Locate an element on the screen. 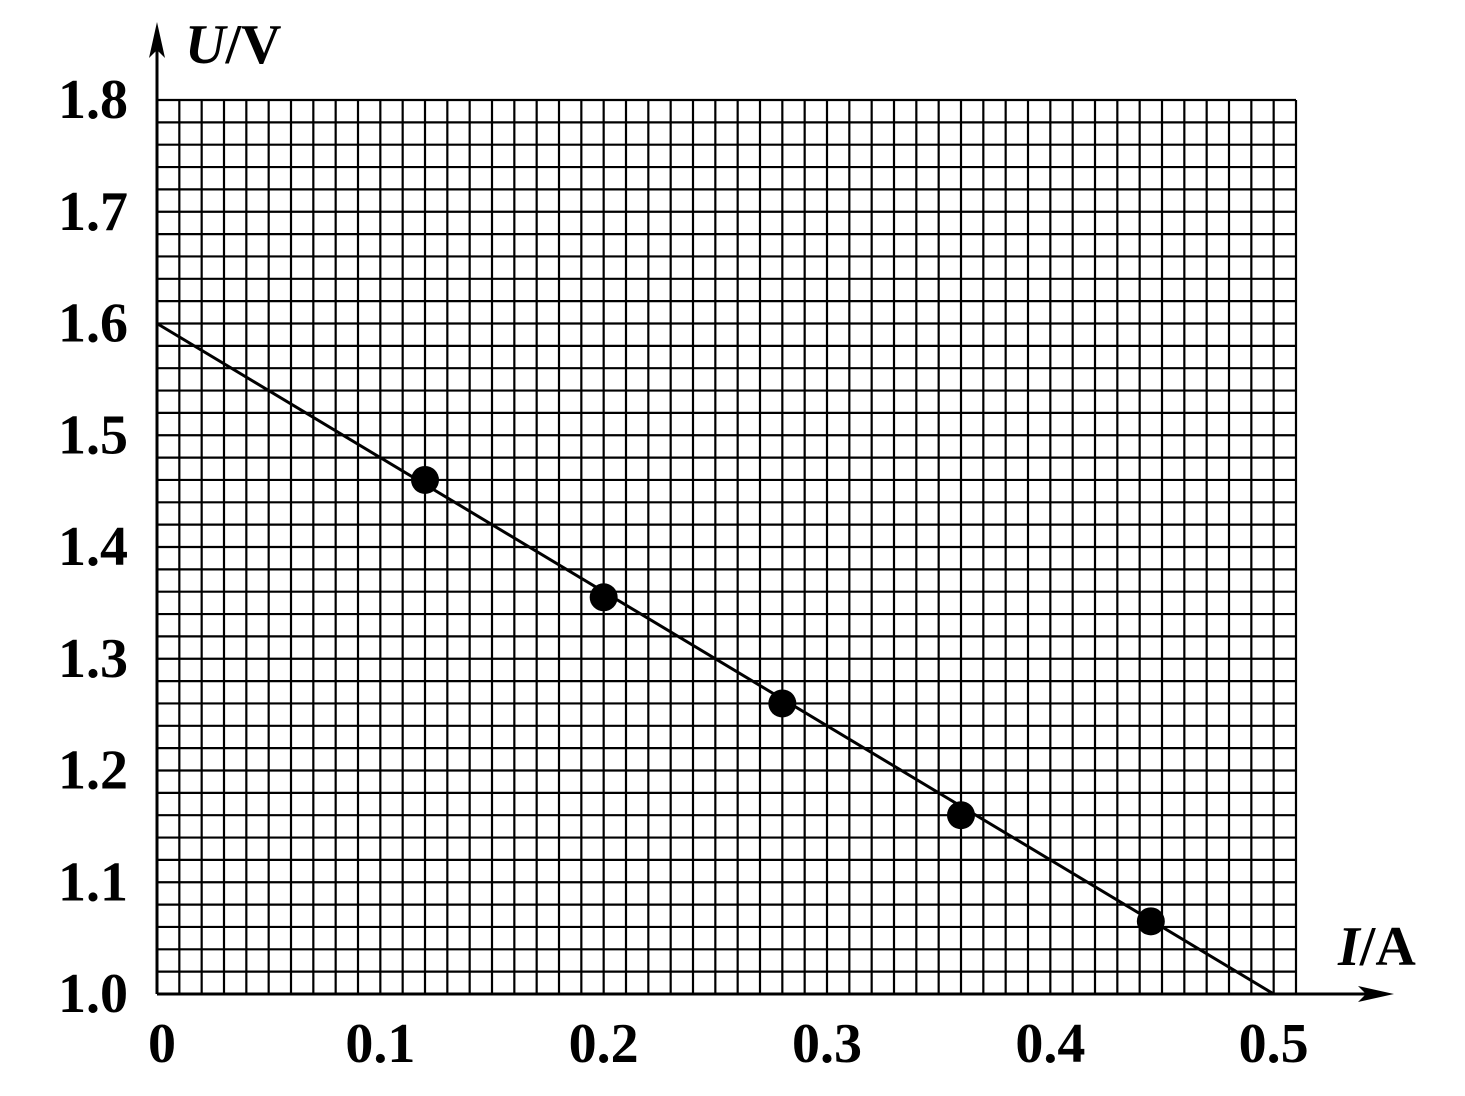  y-tick-labels: 1.0 1.1 1.2 1.3 1.4 1.5 1.6 1.7 1.8 is located at coordinates (93, 547).